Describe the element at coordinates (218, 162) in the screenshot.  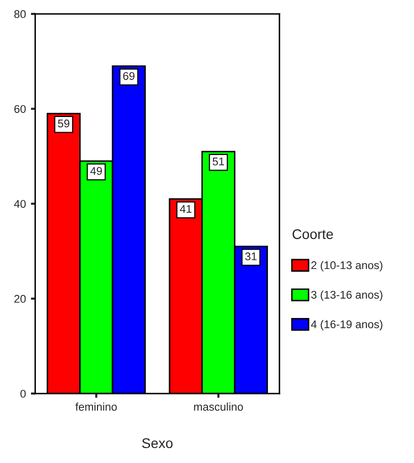
I see `data-label: 51` at that location.